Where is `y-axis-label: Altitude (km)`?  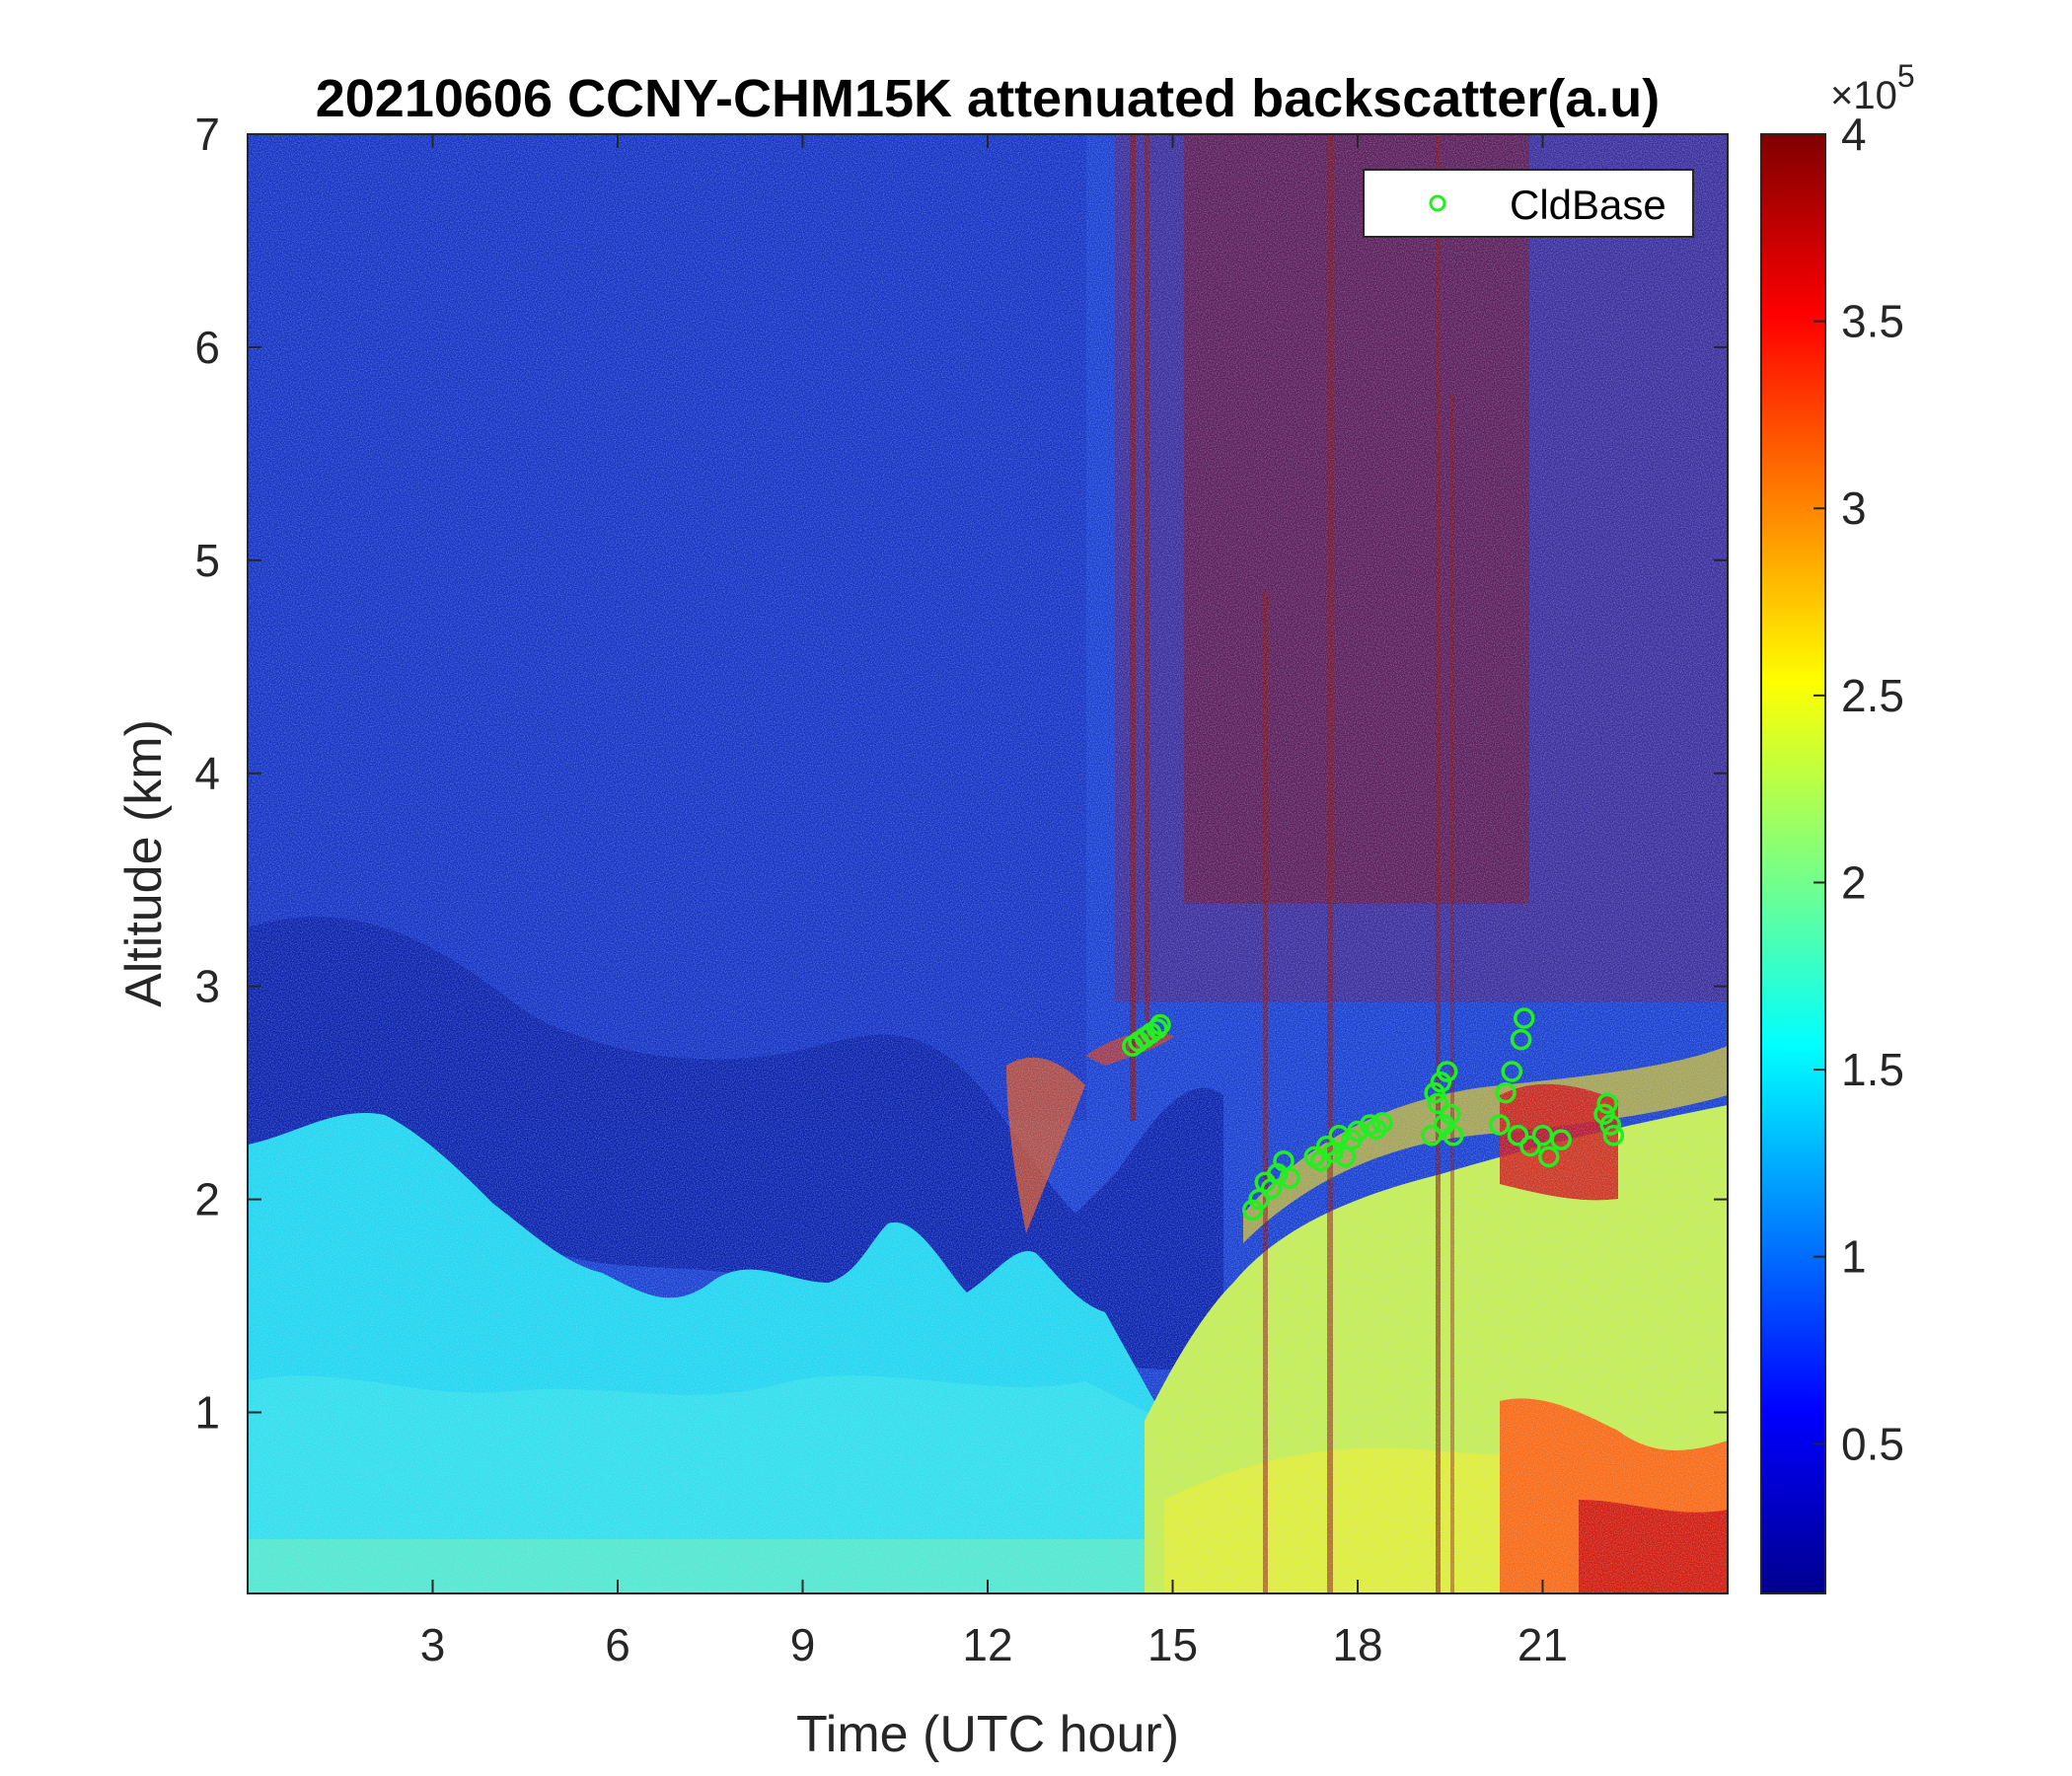
y-axis-label: Altitude (km) is located at coordinates (144, 863).